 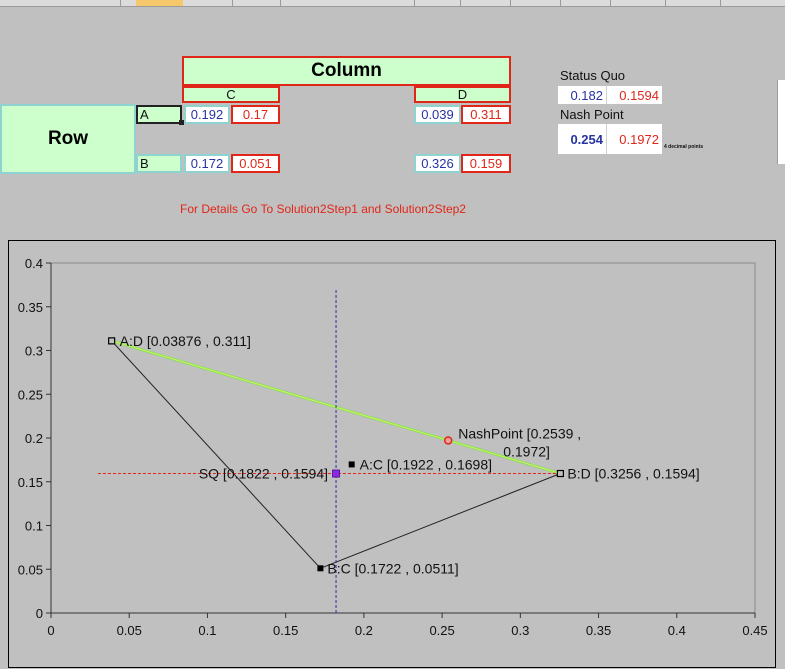 I want to click on y-tick-label: 0.3, so click(x=34, y=351).